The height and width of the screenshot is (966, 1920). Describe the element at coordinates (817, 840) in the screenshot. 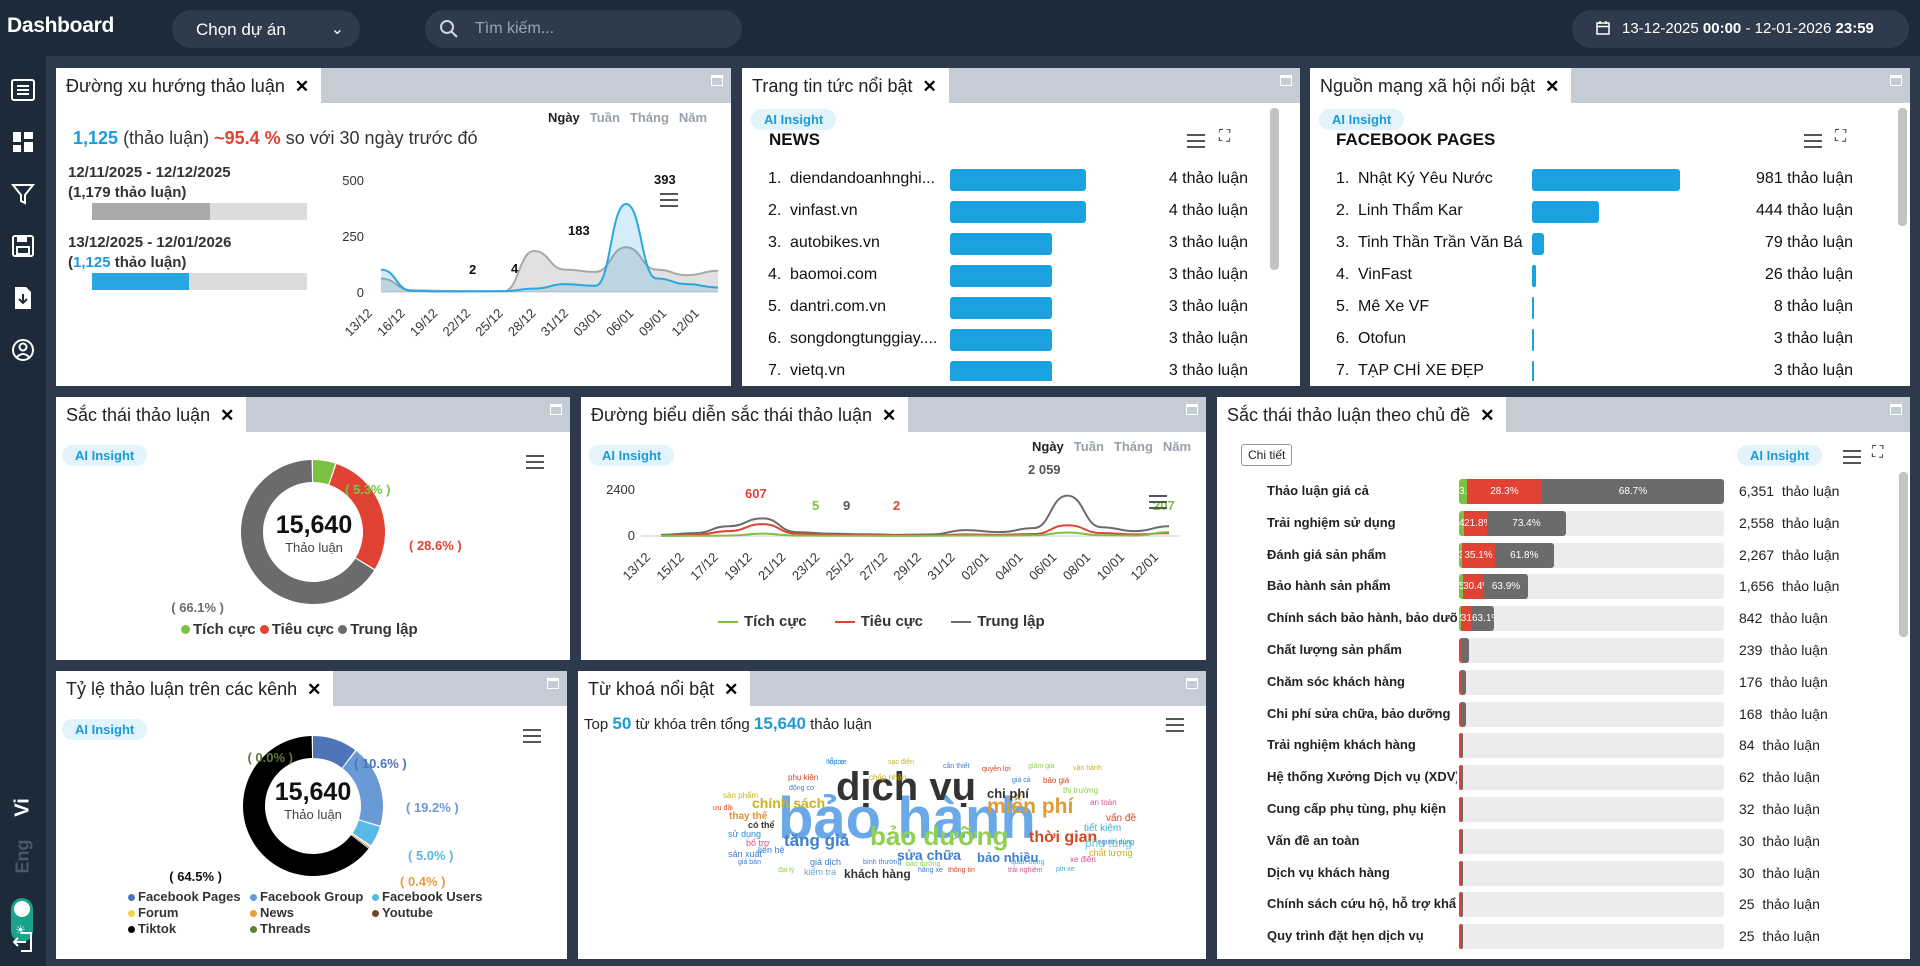

I see `keyword: tăng giá` at that location.